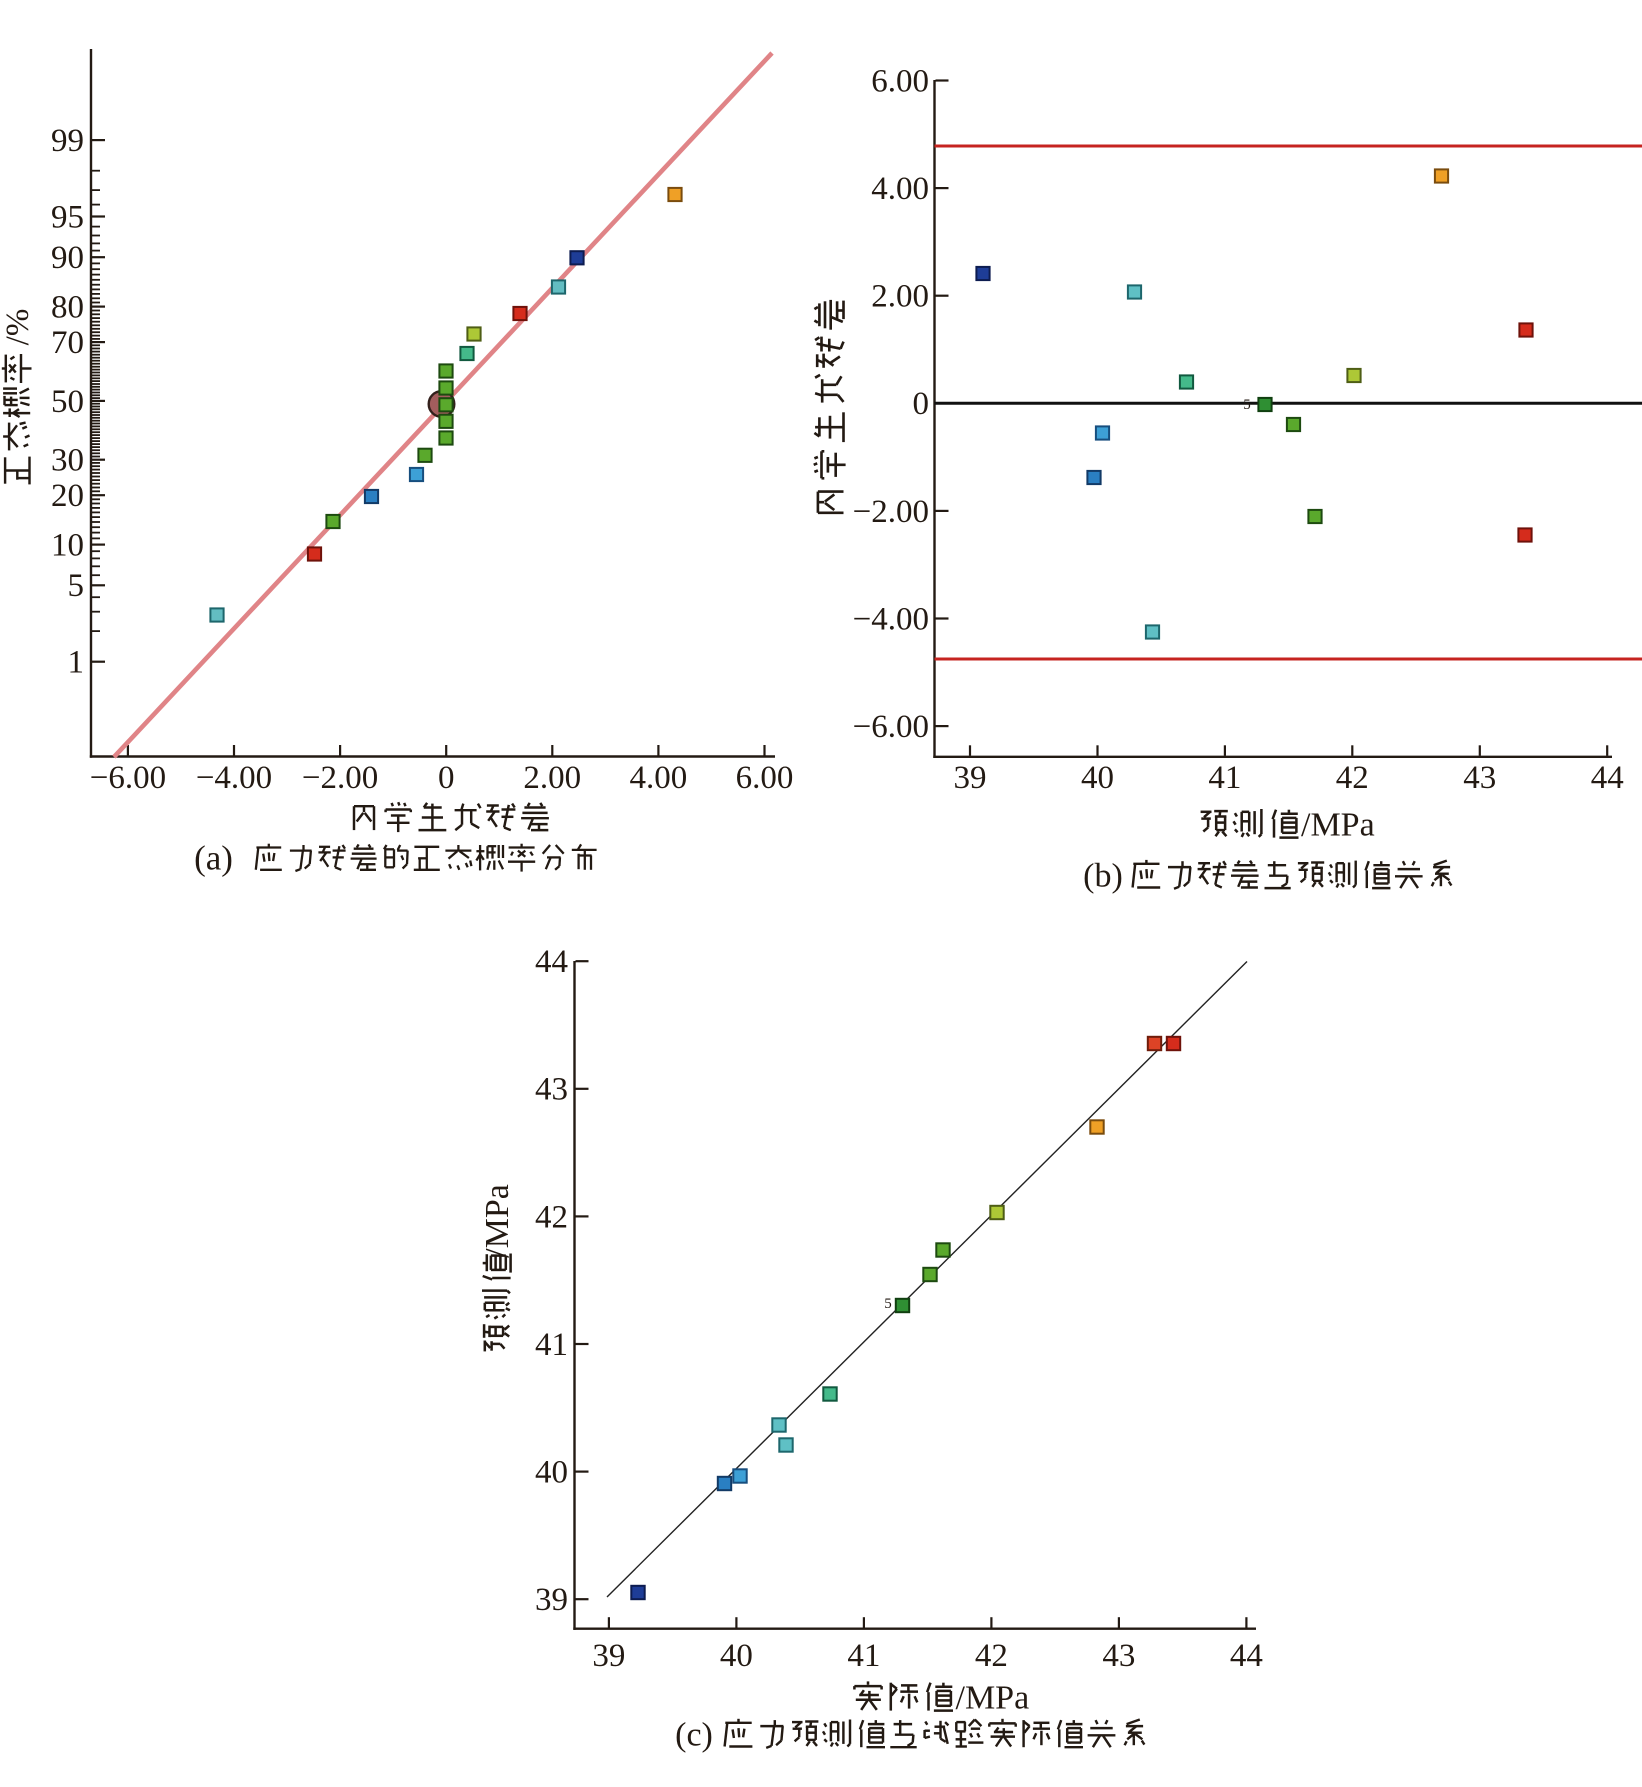 The image size is (1642, 1787). What do you see at coordinates (213, 858) in the screenshot?
I see `svg-text: (a)` at bounding box center [213, 858].